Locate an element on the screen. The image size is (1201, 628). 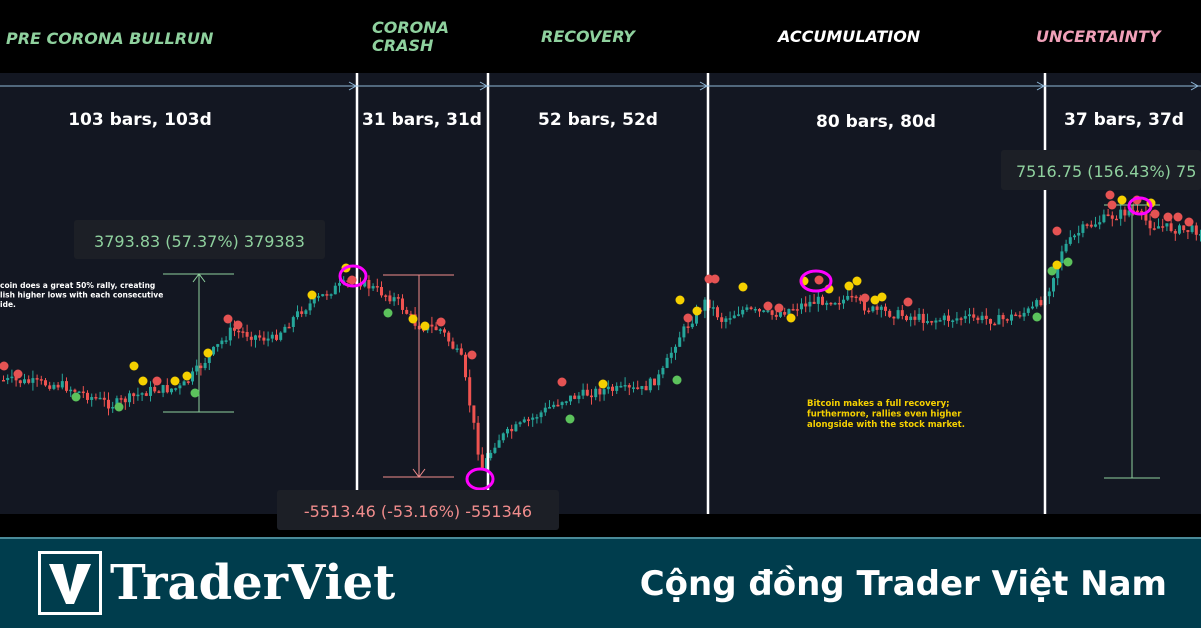
phase-label: PRE CORONA BULLRUN is located at coordinates (110, 38).